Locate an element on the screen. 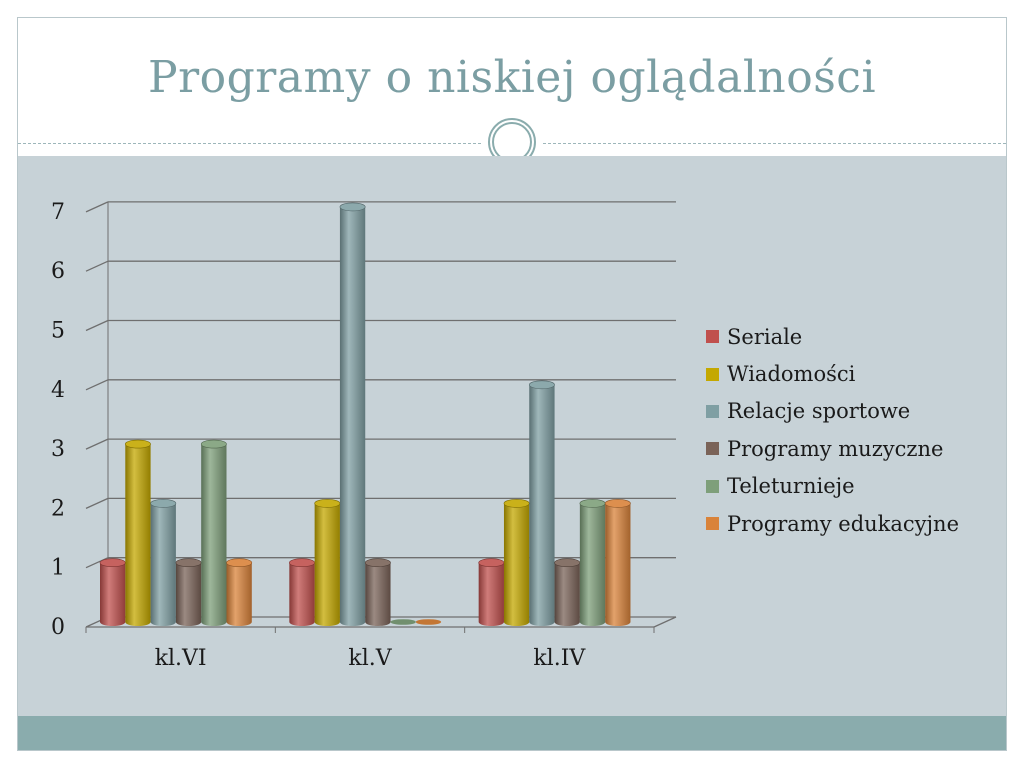 The height and width of the screenshot is (768, 1024). legend-item: Wiadomości is located at coordinates (832, 373).